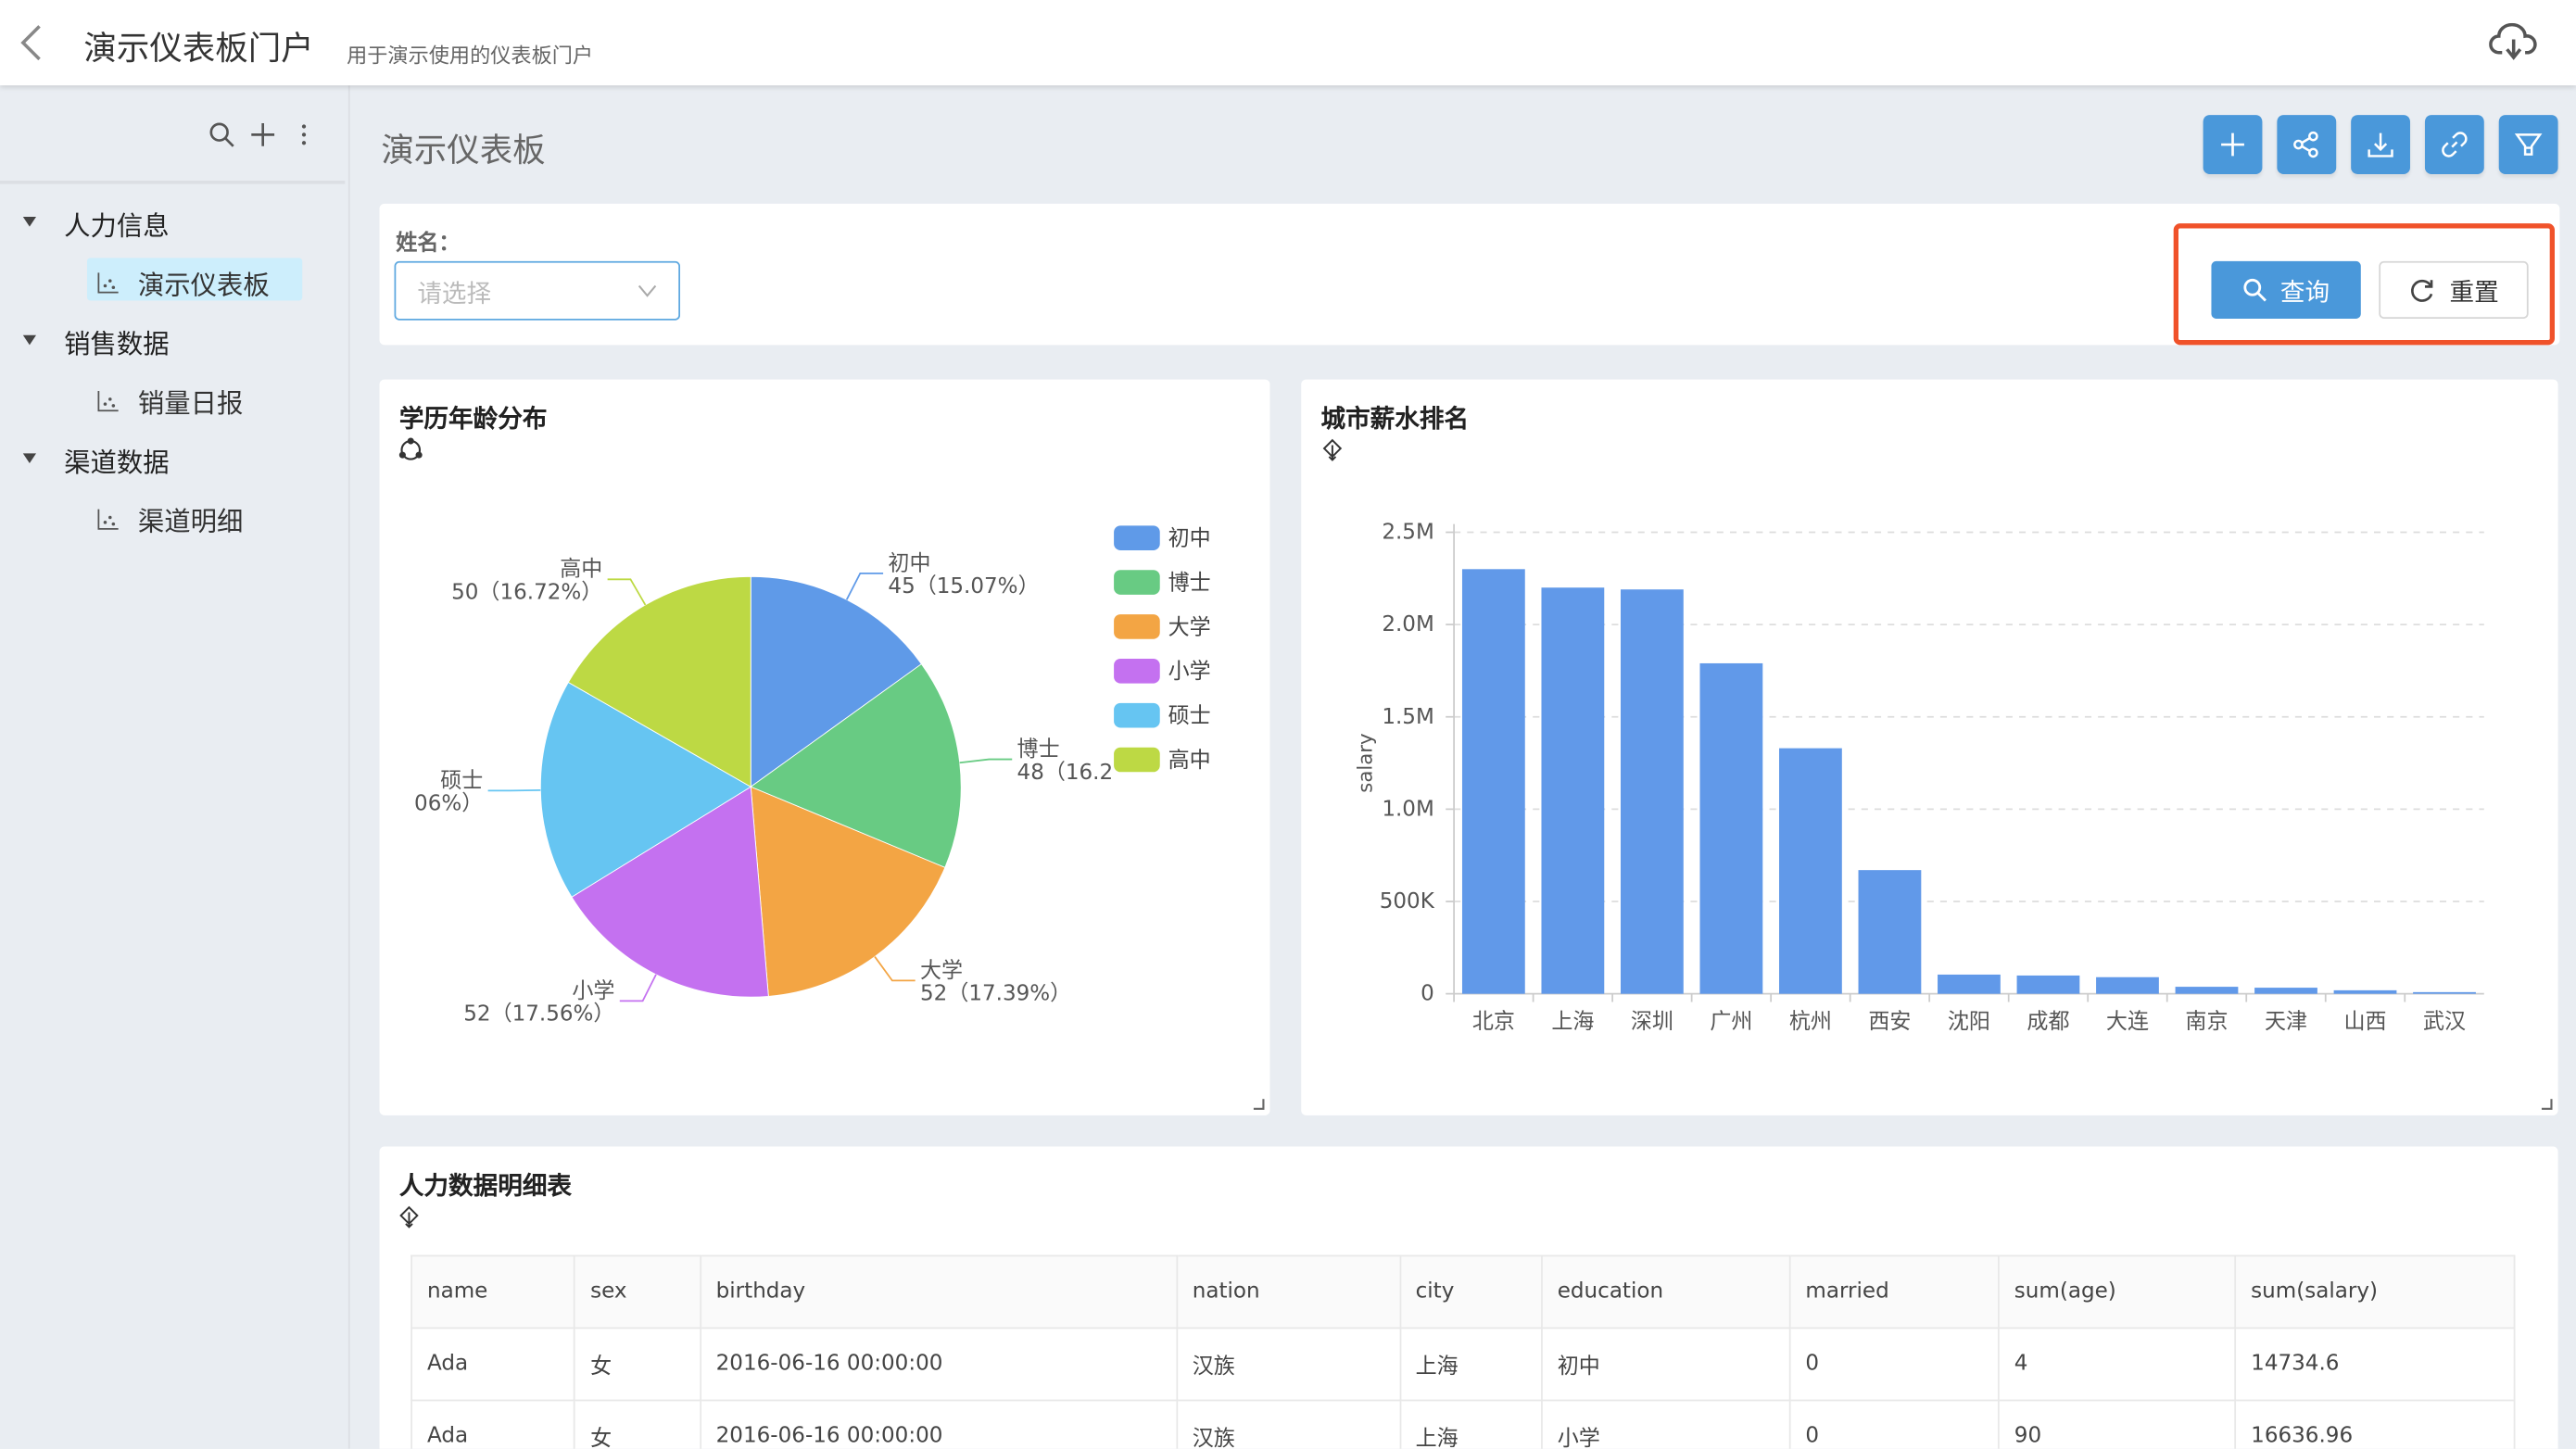 This screenshot has height=1449, width=2576. What do you see at coordinates (627, 592) in the screenshot?
I see `pie-label-line` at bounding box center [627, 592].